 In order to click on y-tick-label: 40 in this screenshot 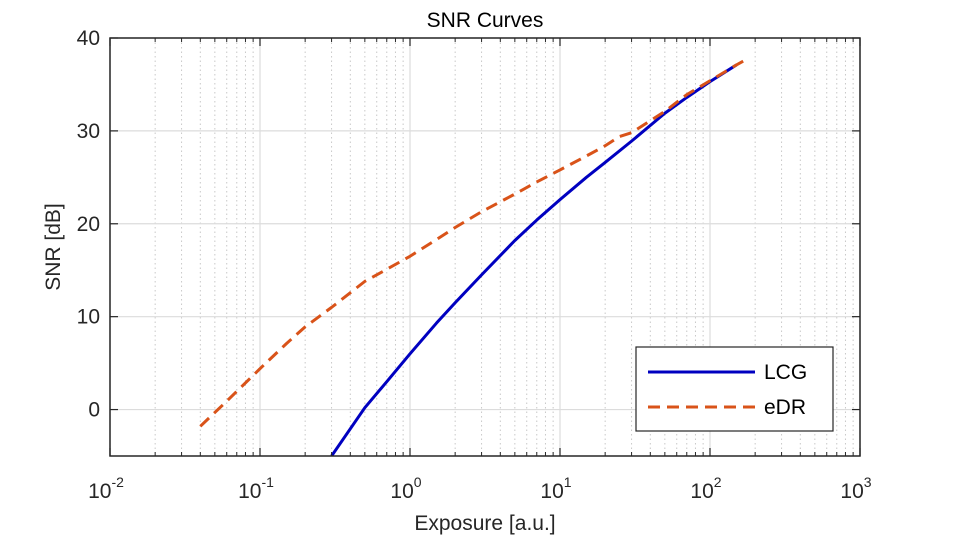, I will do `click(88, 38)`.